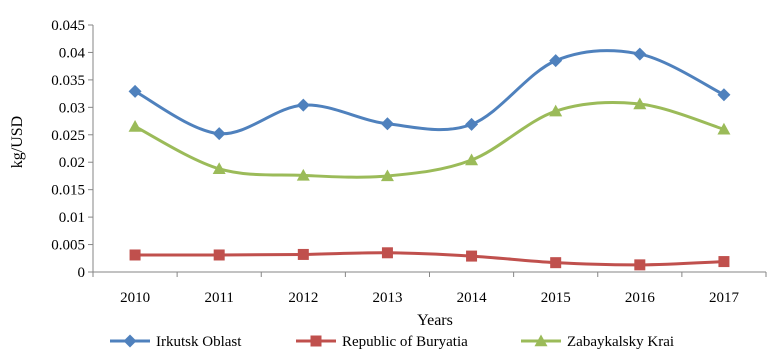  Describe the element at coordinates (72, 163) in the screenshot. I see `y-tick-label: 0.02` at that location.